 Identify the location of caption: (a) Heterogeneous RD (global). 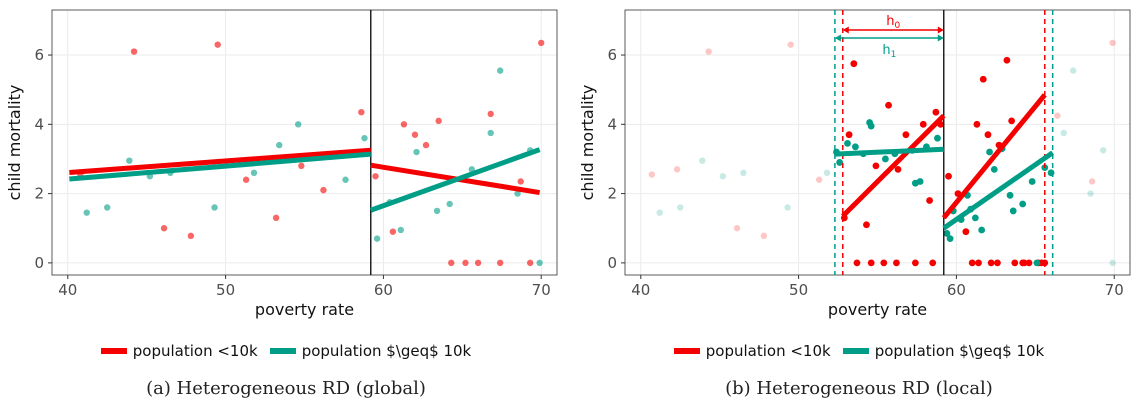
(286, 388).